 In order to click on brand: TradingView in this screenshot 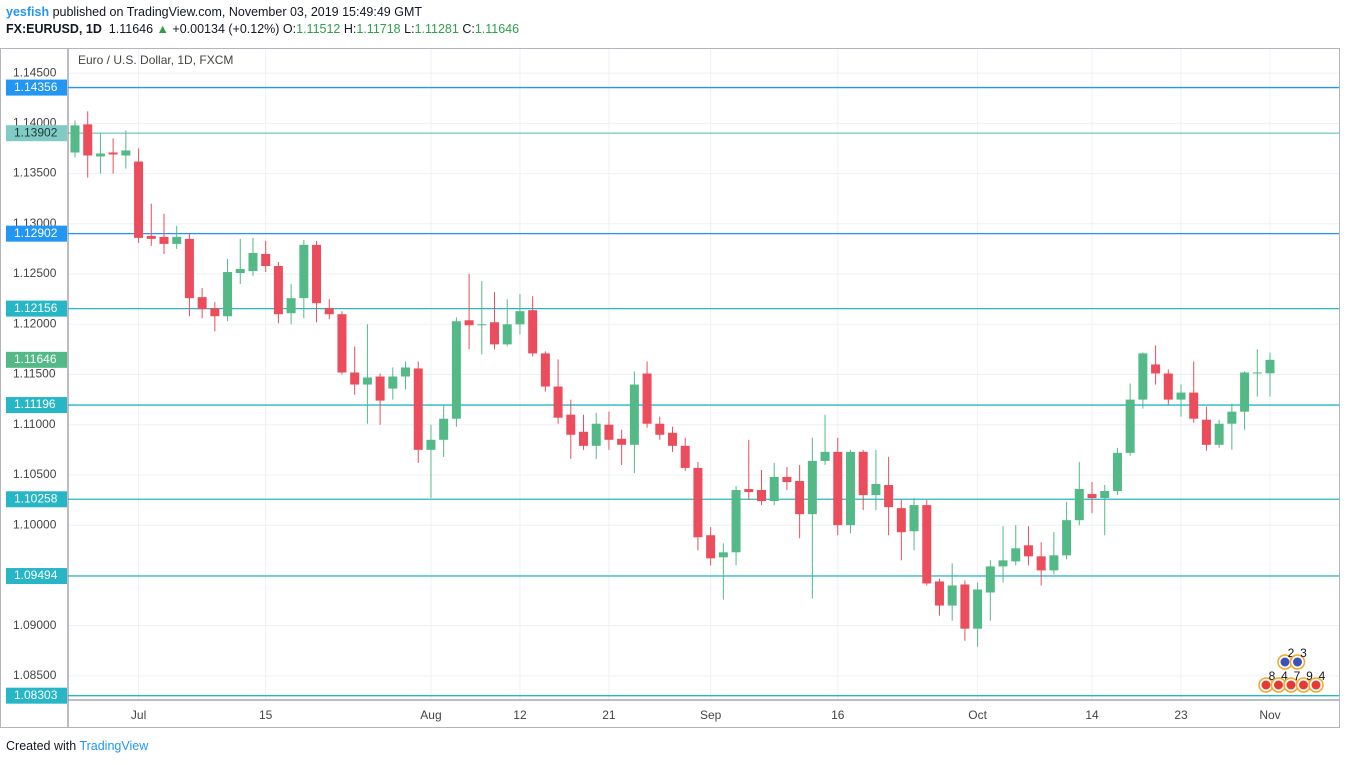, I will do `click(114, 746)`.